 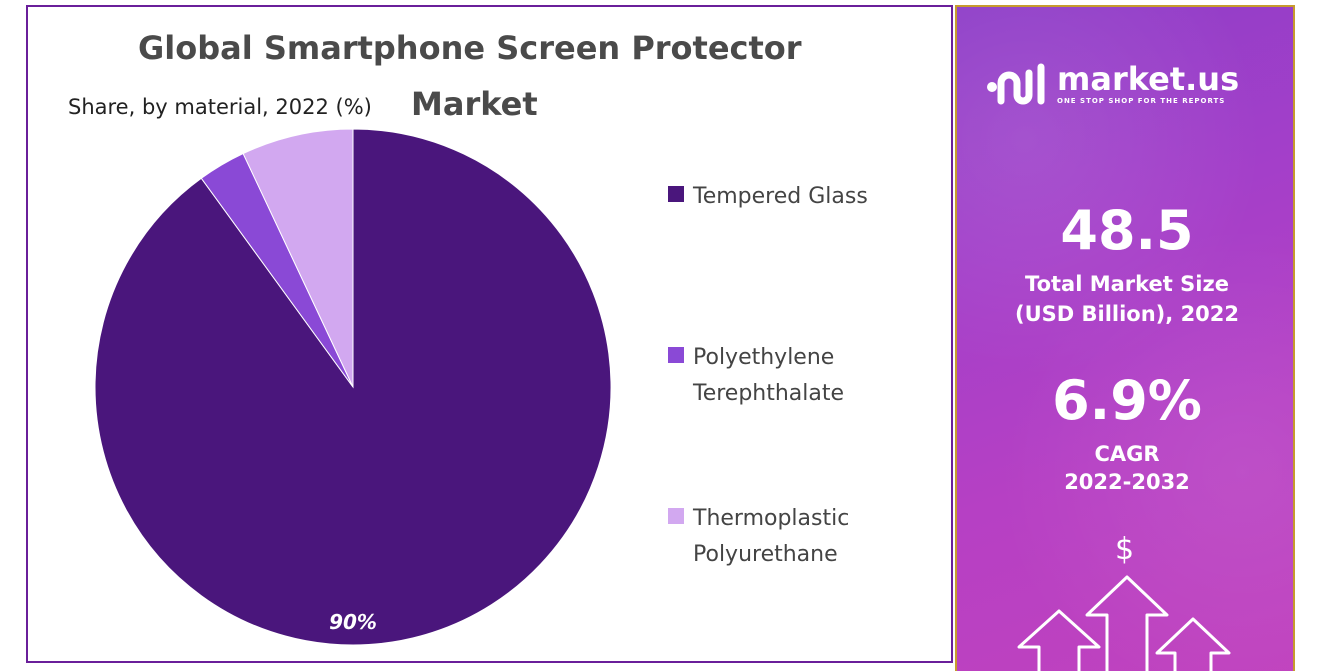 What do you see at coordinates (1127, 230) in the screenshot?
I see `market-size-value: 48.5` at bounding box center [1127, 230].